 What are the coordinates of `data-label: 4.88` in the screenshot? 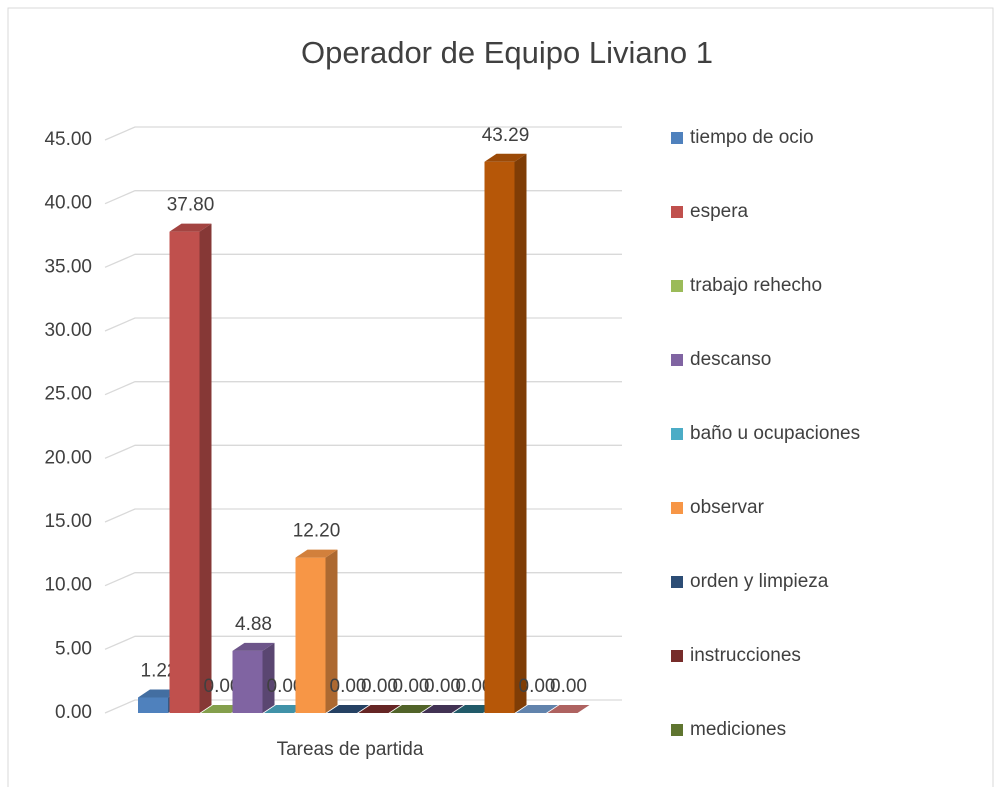 It's located at (253, 624).